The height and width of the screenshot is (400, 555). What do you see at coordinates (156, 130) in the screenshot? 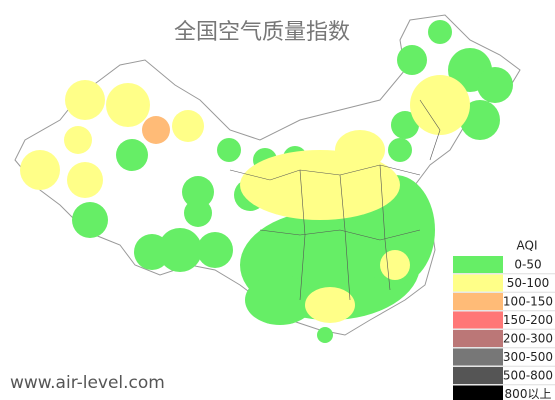
I see `orange-area` at bounding box center [156, 130].